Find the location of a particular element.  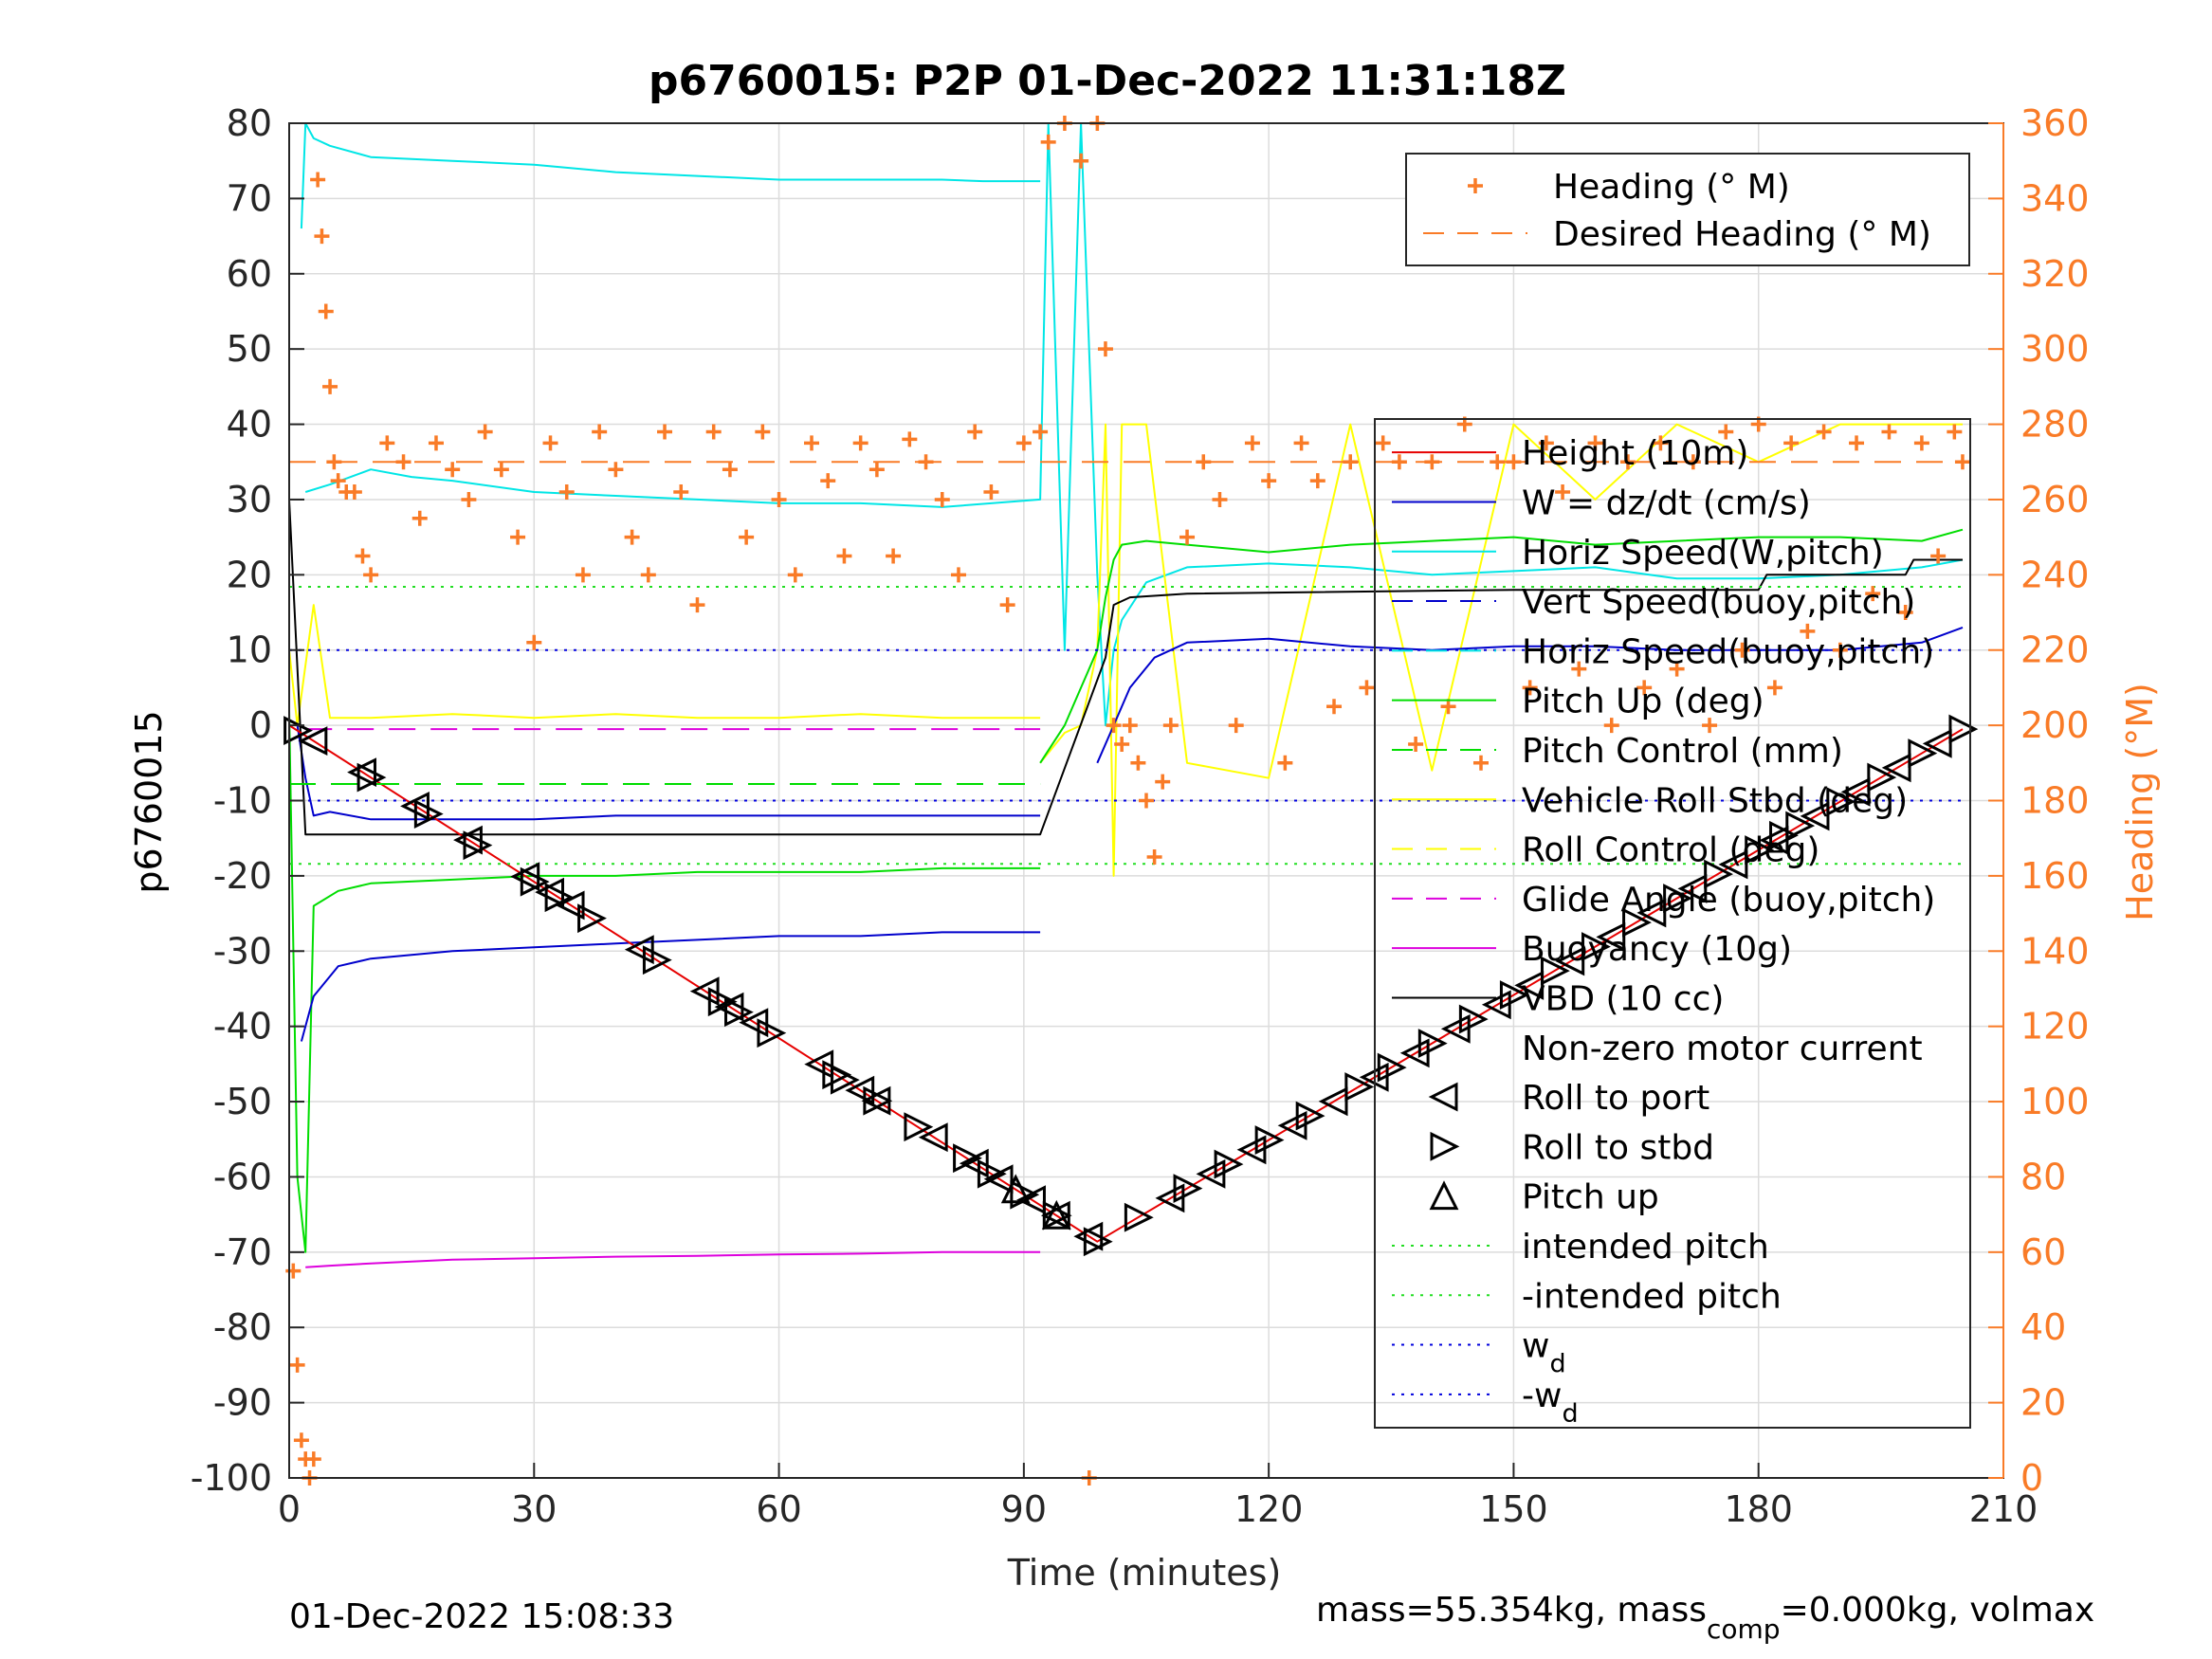

series-vehicle-roll-stbd-deg-seg0 is located at coordinates (664, 665).